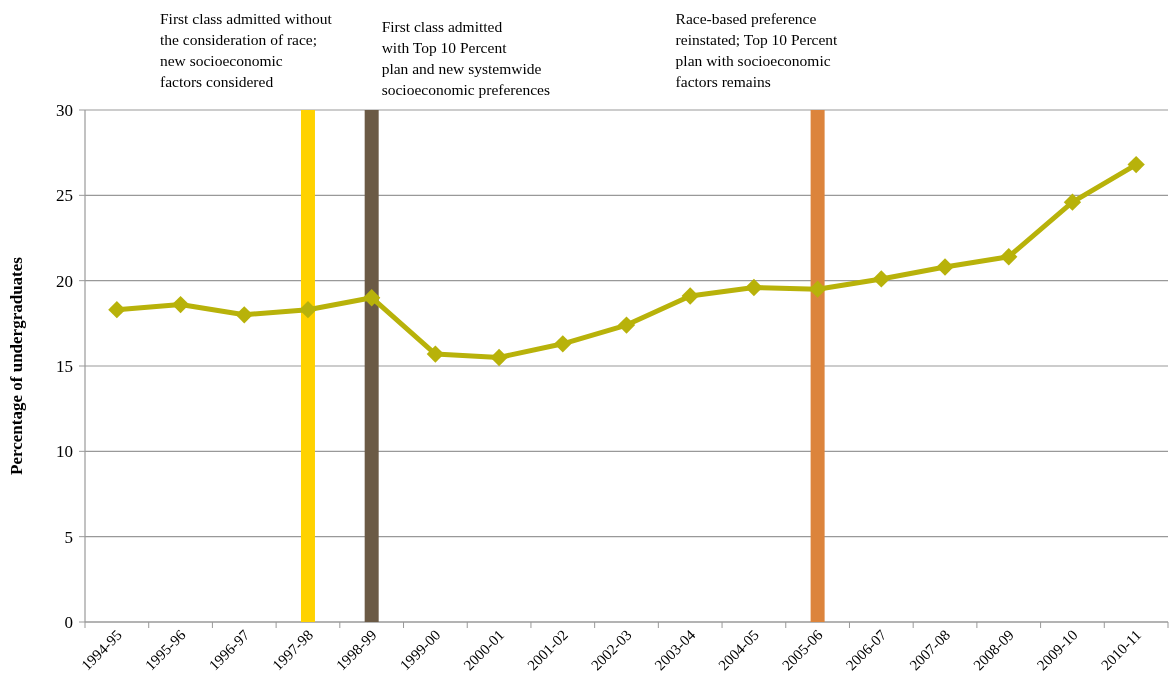 The height and width of the screenshot is (689, 1173). Describe the element at coordinates (16, 365) in the screenshot. I see `y-axis-title: Percentage of undergraduates` at that location.